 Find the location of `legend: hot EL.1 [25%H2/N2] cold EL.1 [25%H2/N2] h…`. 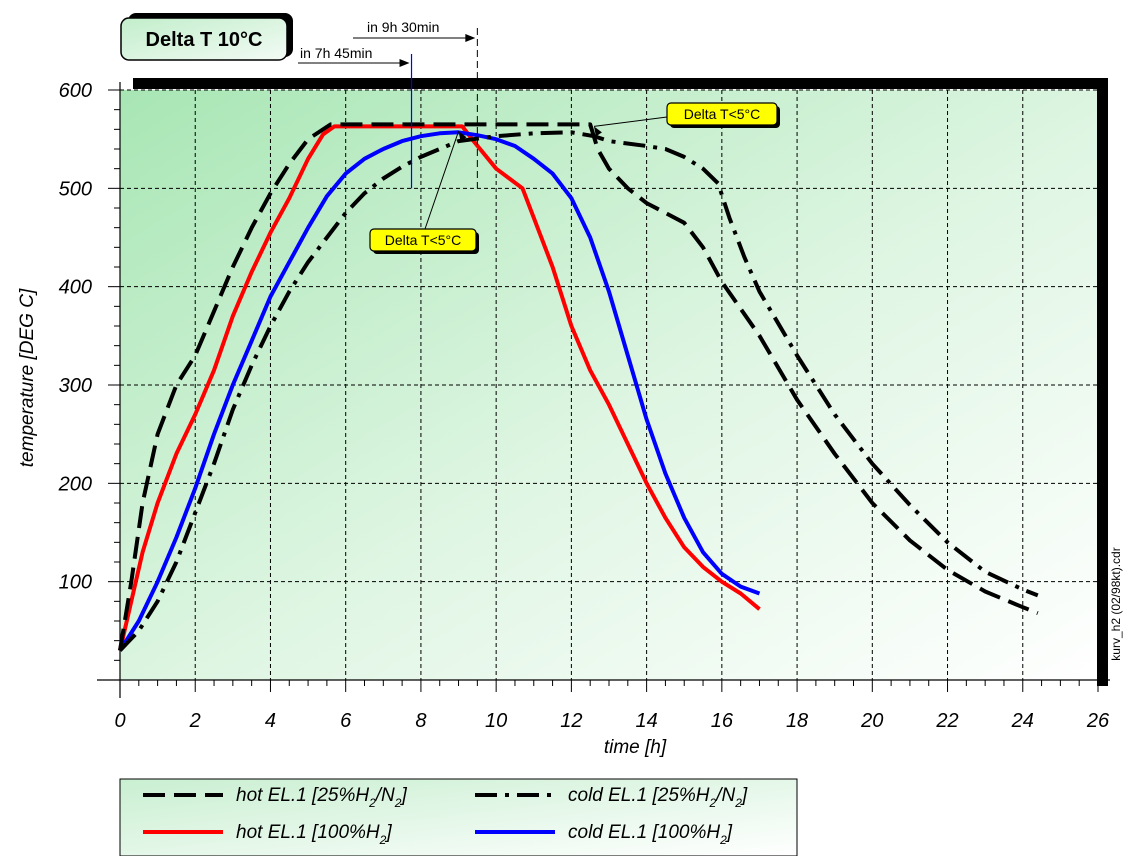

legend: hot EL.1 [25%H2/N2] cold EL.1 [25%H2/N2] h… is located at coordinates (445, 816).